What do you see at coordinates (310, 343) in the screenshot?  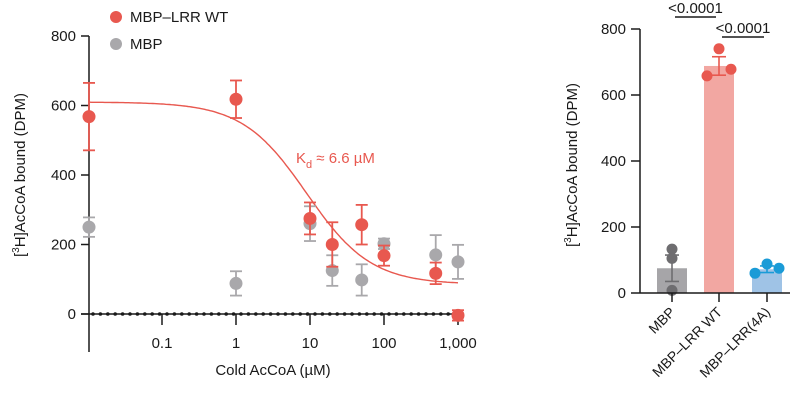 I see `x-tick-label: 10` at bounding box center [310, 343].